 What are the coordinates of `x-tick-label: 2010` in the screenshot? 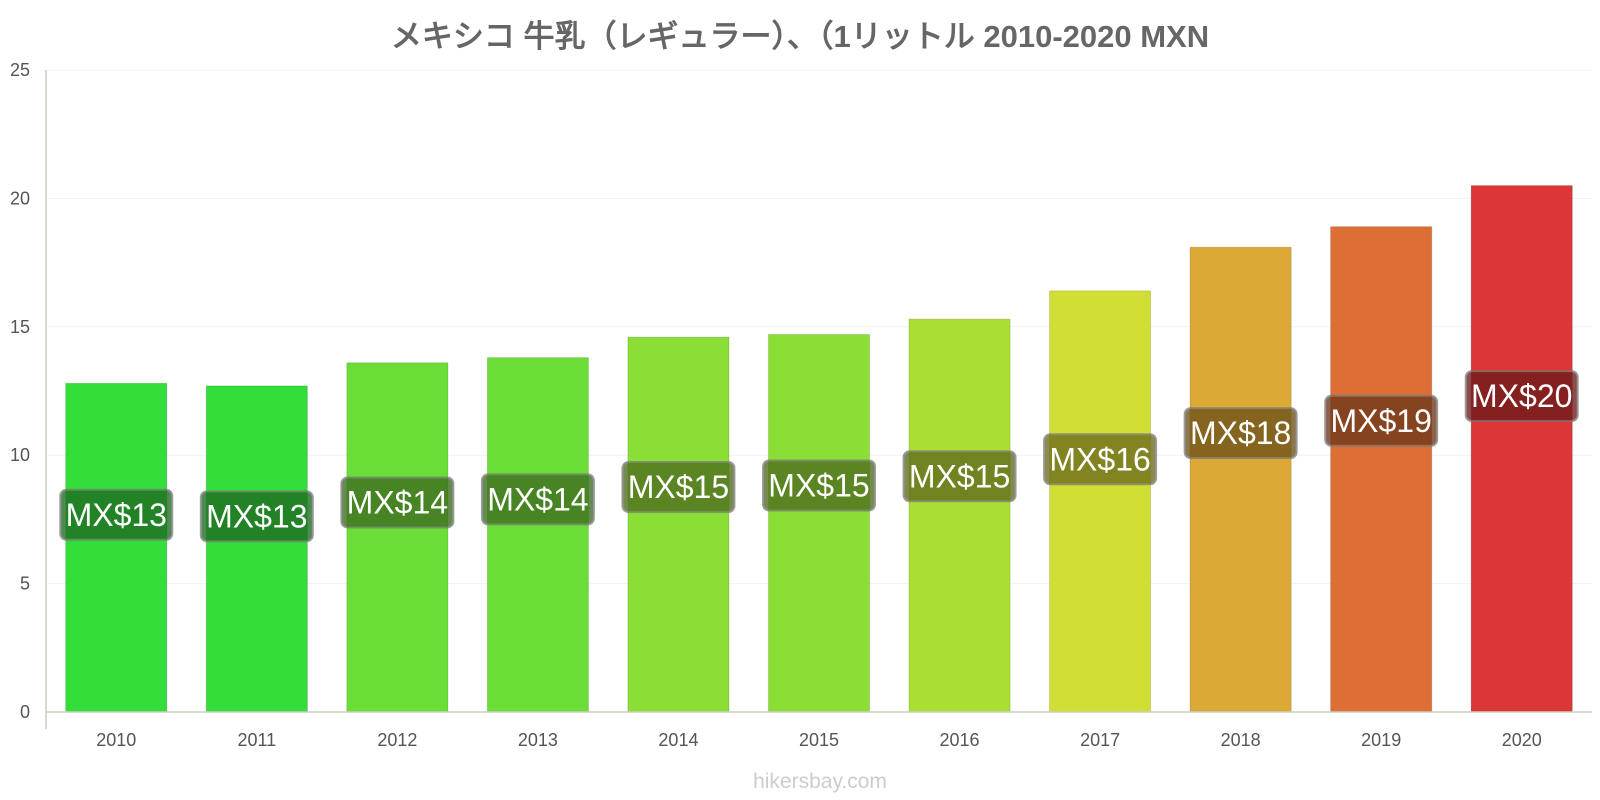 It's located at (116, 740).